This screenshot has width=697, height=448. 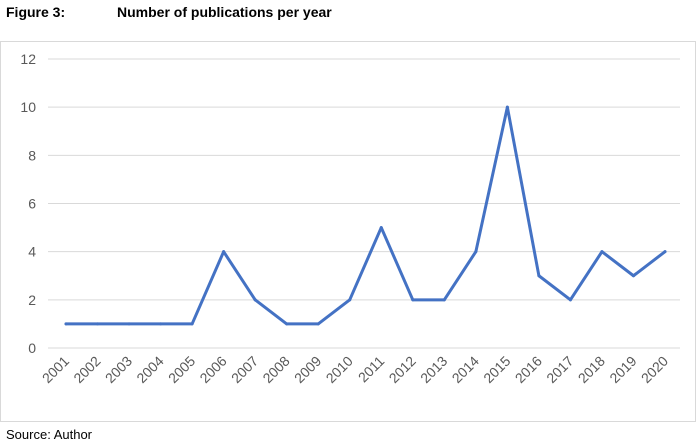 I want to click on x-tick-label: 2014, so click(x=465, y=369).